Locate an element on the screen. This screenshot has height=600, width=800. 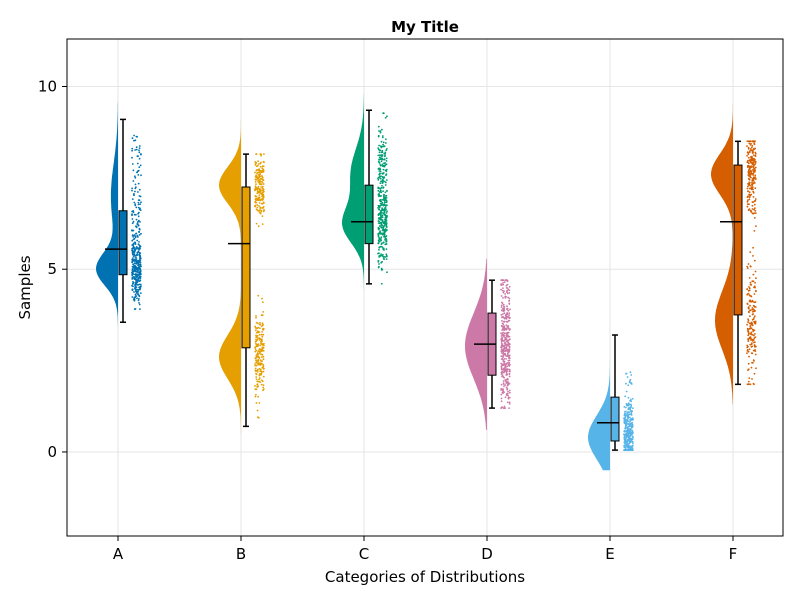
x-tick-label: C is located at coordinates (364, 554).